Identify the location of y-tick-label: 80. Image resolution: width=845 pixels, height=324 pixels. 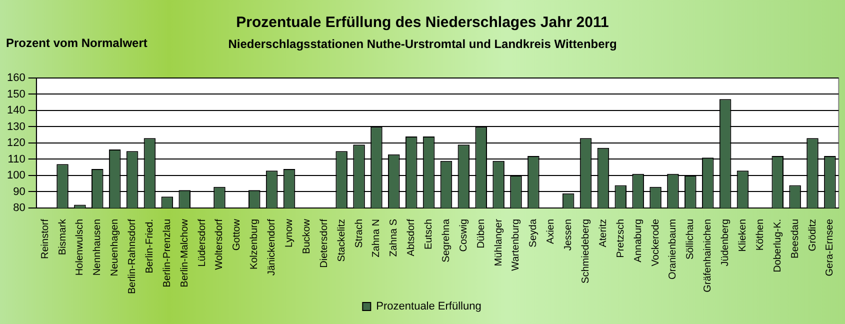
(19, 208).